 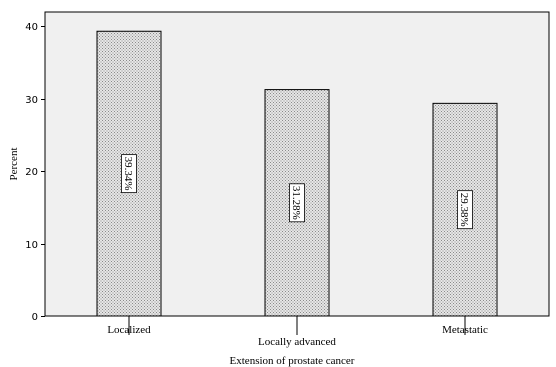 I want to click on bar, so click(x=465, y=209).